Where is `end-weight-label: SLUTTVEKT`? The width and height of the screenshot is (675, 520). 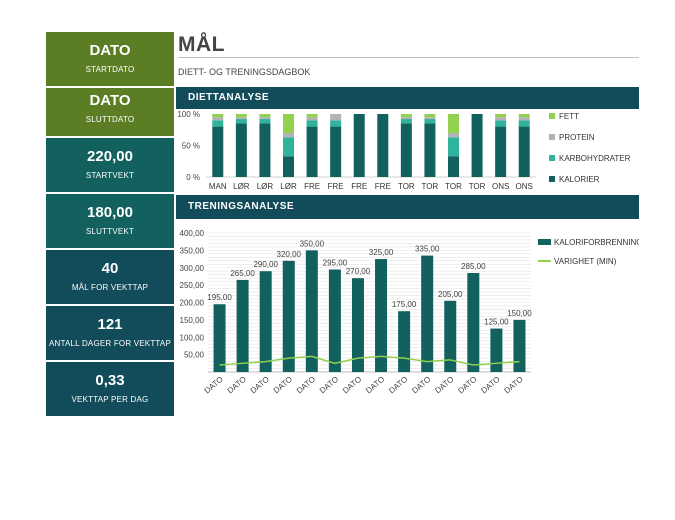
end-weight-label: SLUTTVEKT is located at coordinates (110, 231).